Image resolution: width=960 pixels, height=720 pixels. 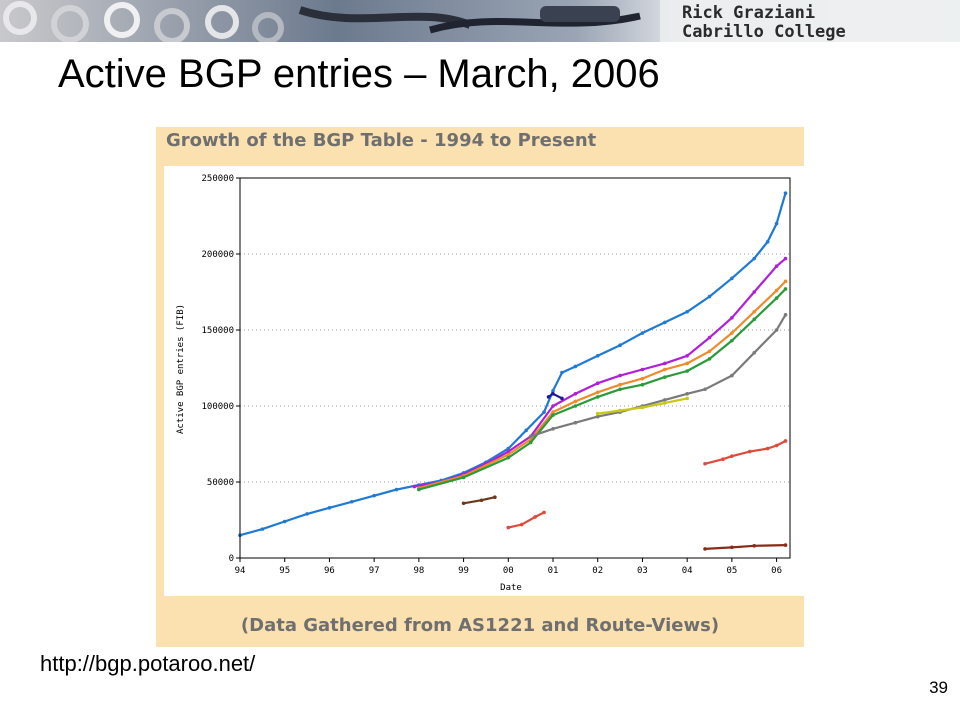 I want to click on header-banner: Rick Graziani Cabrillo College, so click(x=480, y=21).